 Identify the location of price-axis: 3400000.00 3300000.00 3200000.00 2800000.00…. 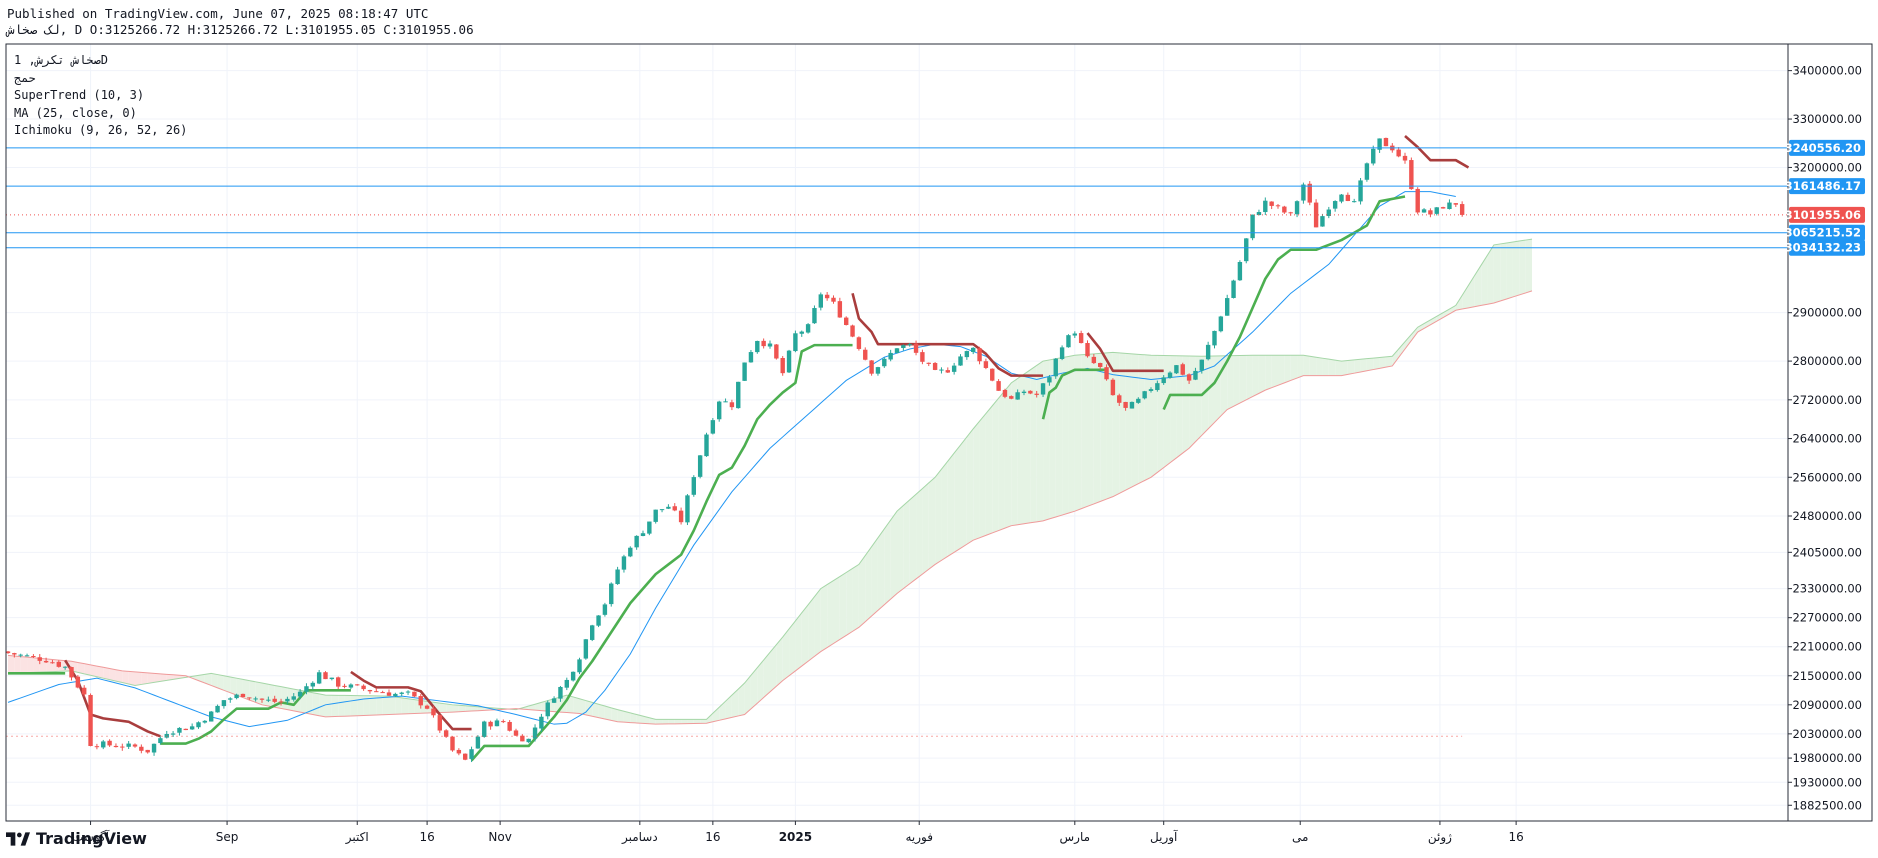
(1825, 438).